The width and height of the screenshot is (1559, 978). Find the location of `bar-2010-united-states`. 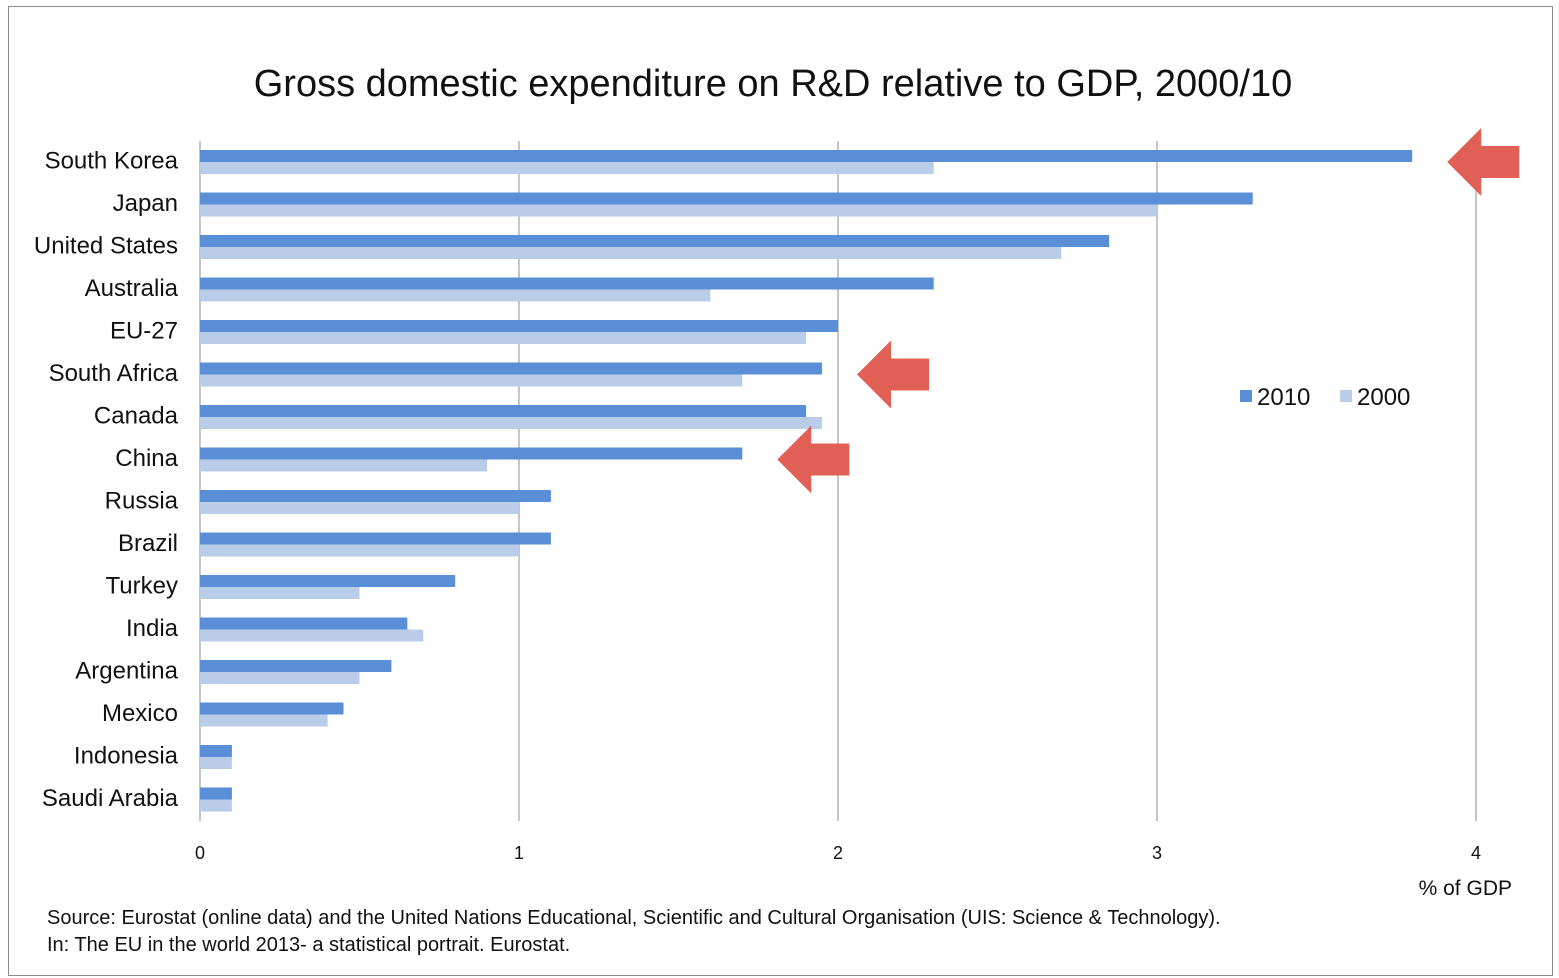

bar-2010-united-states is located at coordinates (655, 241).